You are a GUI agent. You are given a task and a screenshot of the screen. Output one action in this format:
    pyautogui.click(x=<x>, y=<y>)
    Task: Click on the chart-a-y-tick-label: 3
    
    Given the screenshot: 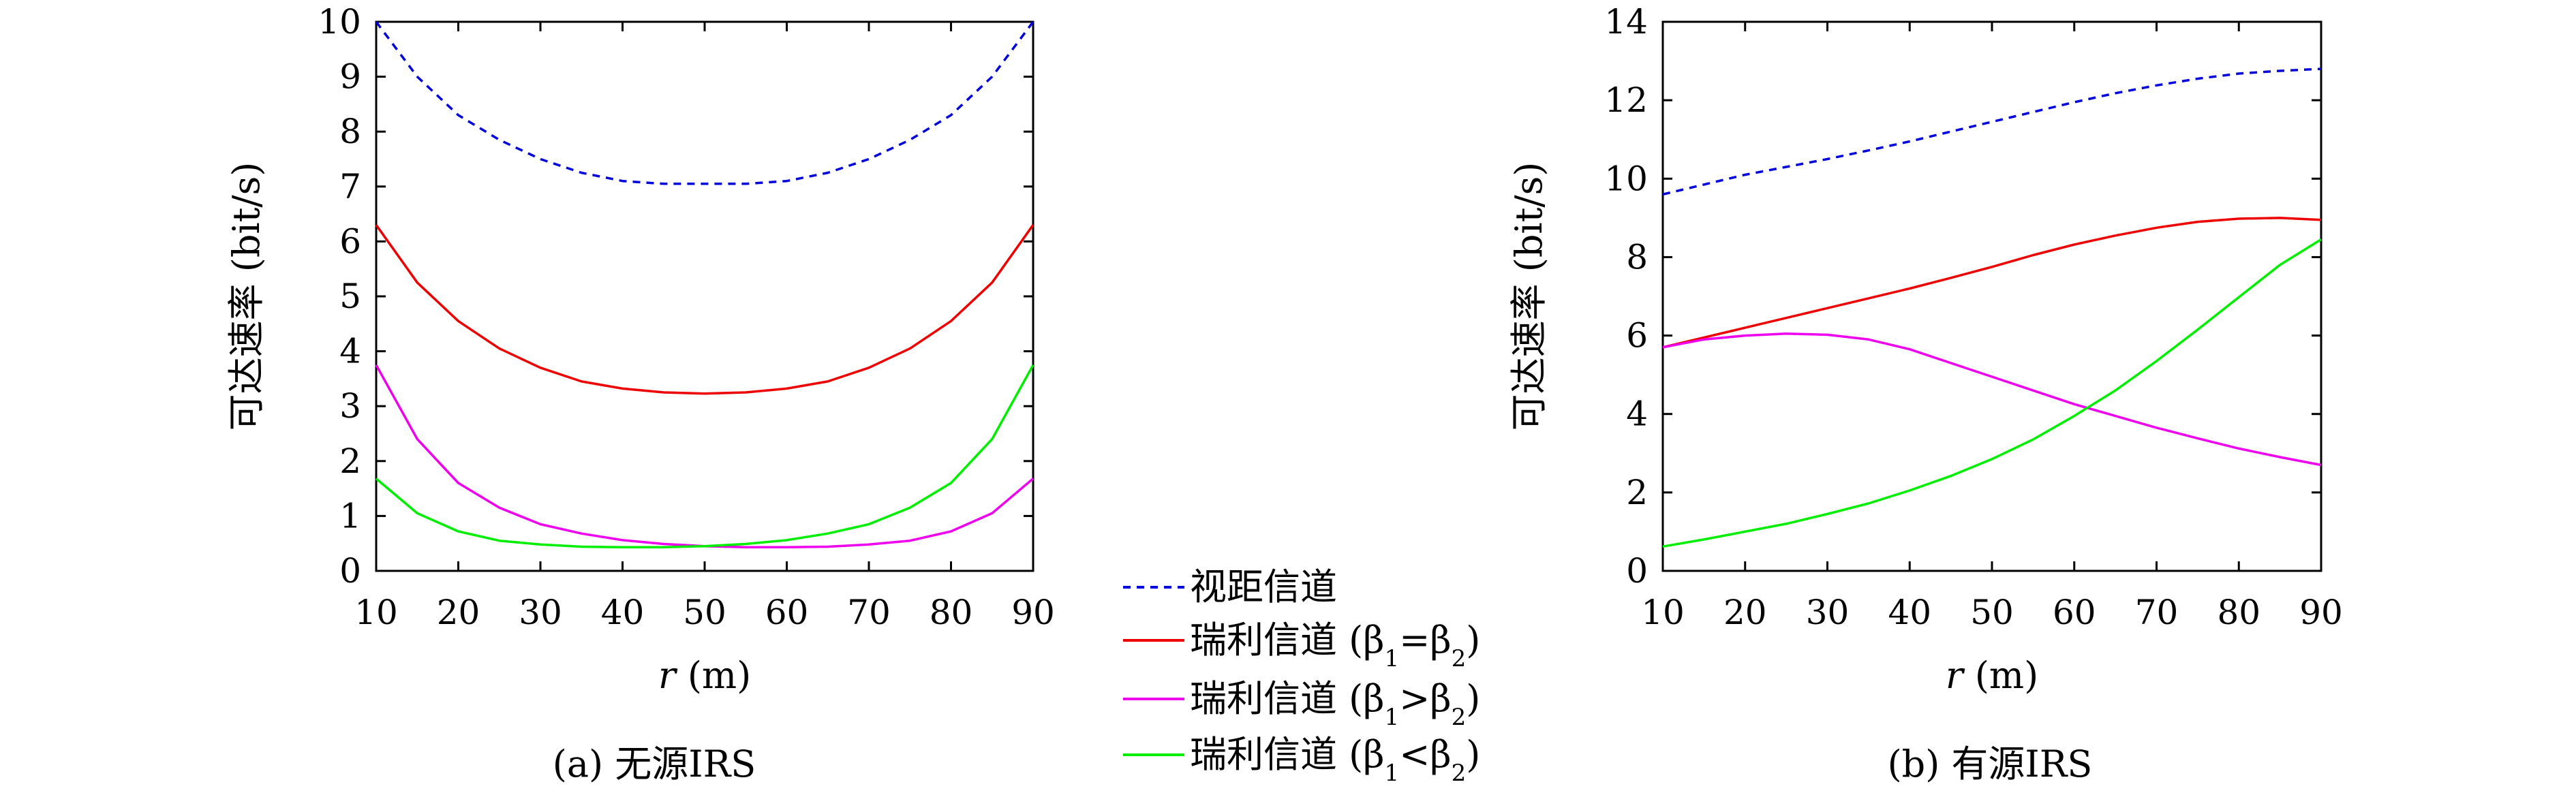 What is the action you would take?
    pyautogui.click(x=350, y=406)
    